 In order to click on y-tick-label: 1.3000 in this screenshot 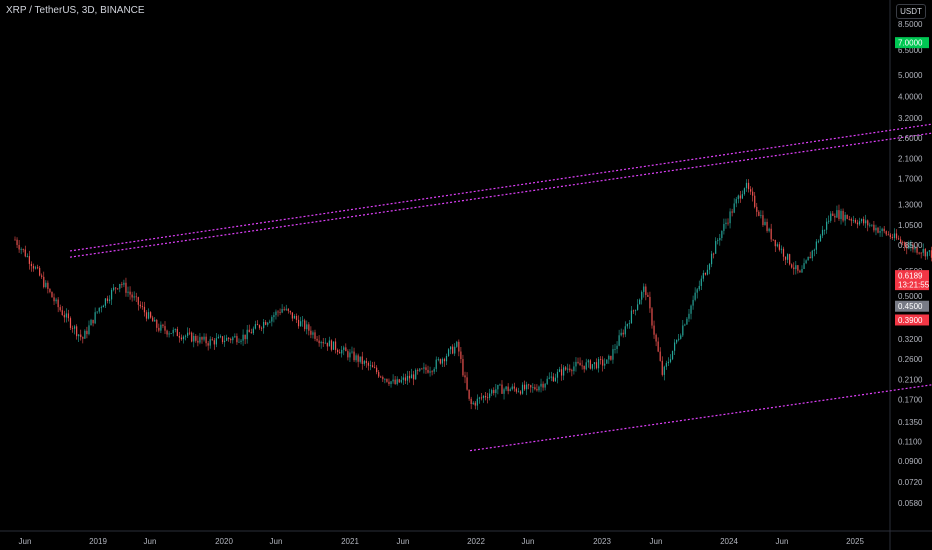, I will do `click(910, 204)`.